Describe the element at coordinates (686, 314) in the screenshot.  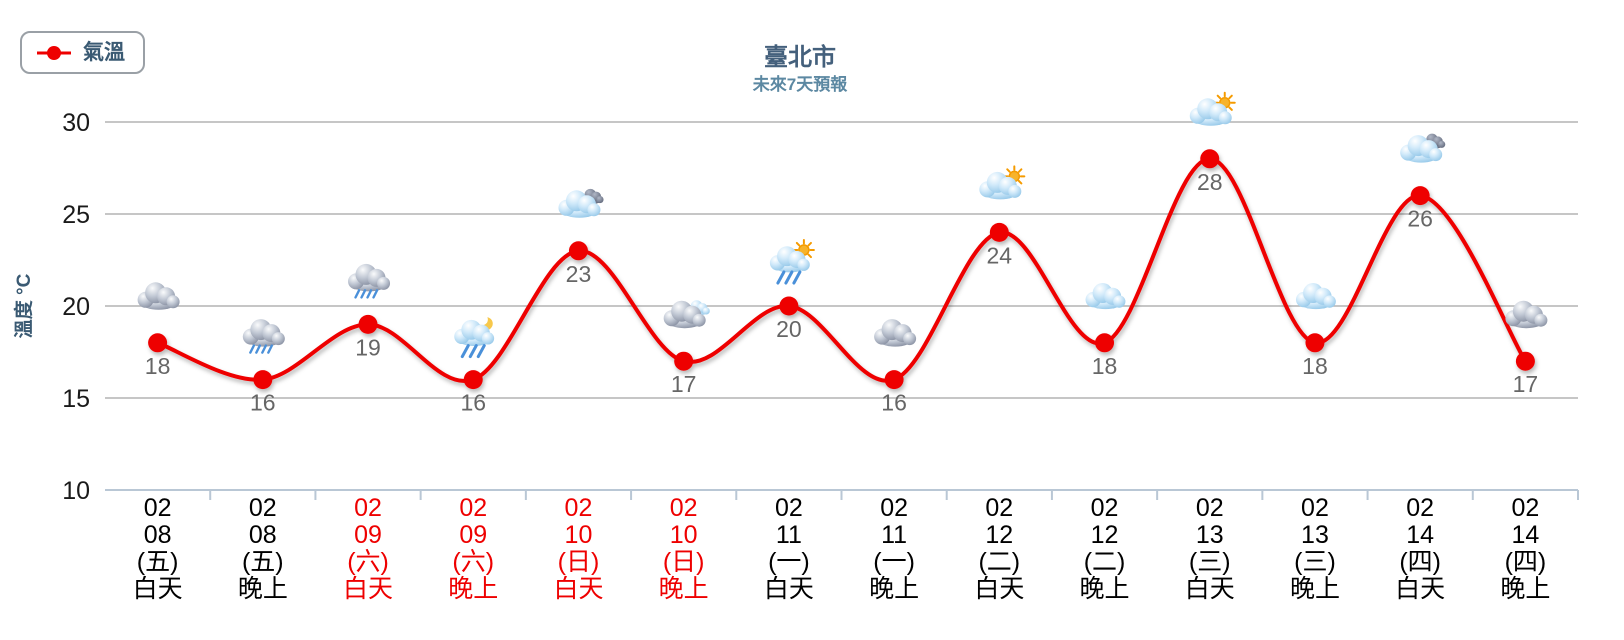
I see `weather-icon-night-cloudy` at that location.